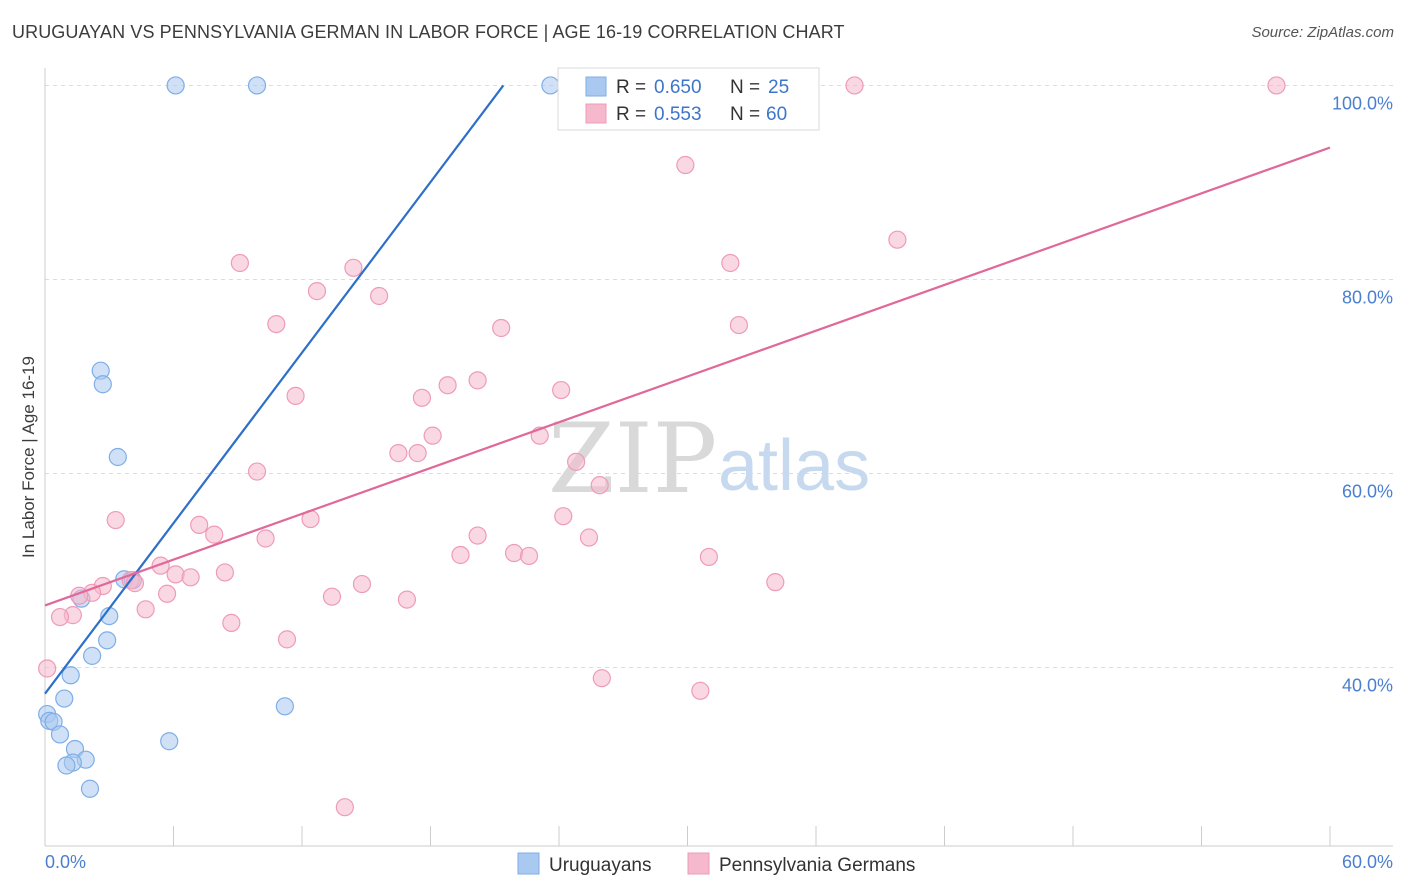 This screenshot has height=892, width=1406. I want to click on legend-n-value-pennsylvania-germans: 60, so click(776, 114).